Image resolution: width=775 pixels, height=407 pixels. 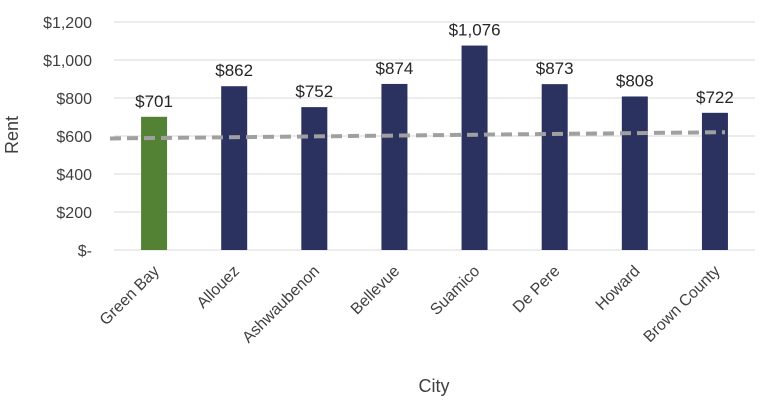 I want to click on data-label: $808, so click(x=635, y=80).